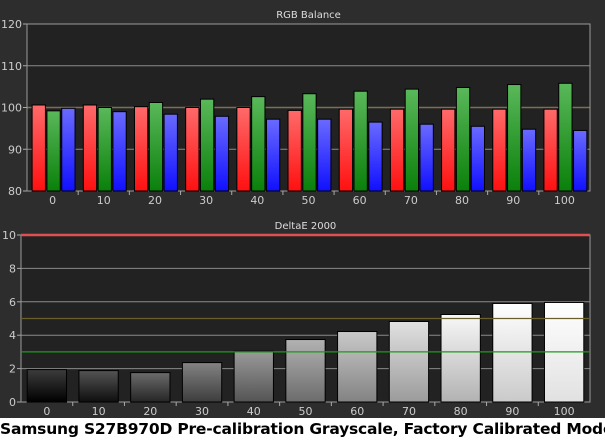  I want to click on rgb-x-tick-label: 30, so click(206, 200).